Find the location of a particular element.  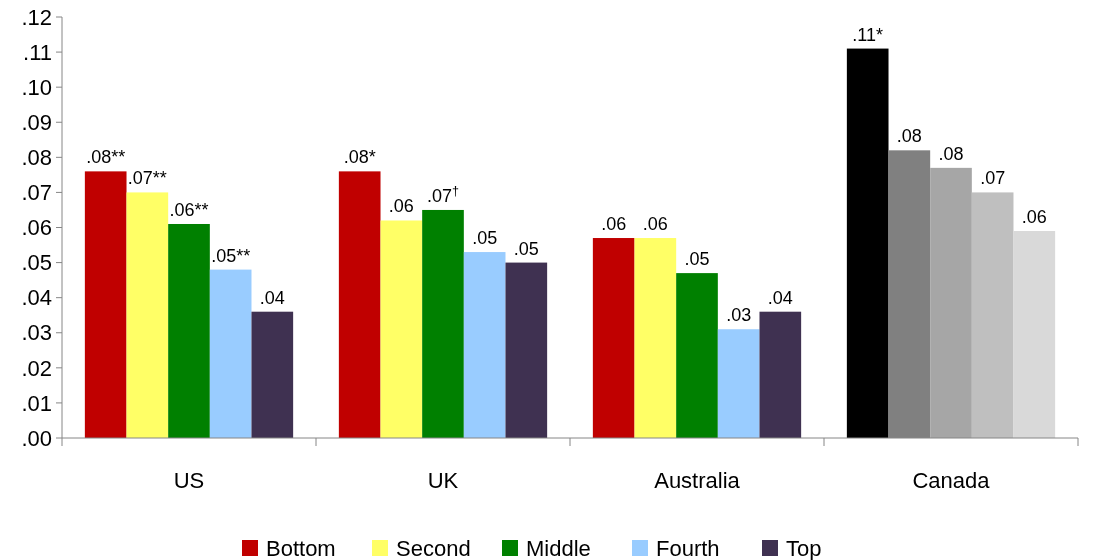

x-tick-label: Canada is located at coordinates (951, 480).